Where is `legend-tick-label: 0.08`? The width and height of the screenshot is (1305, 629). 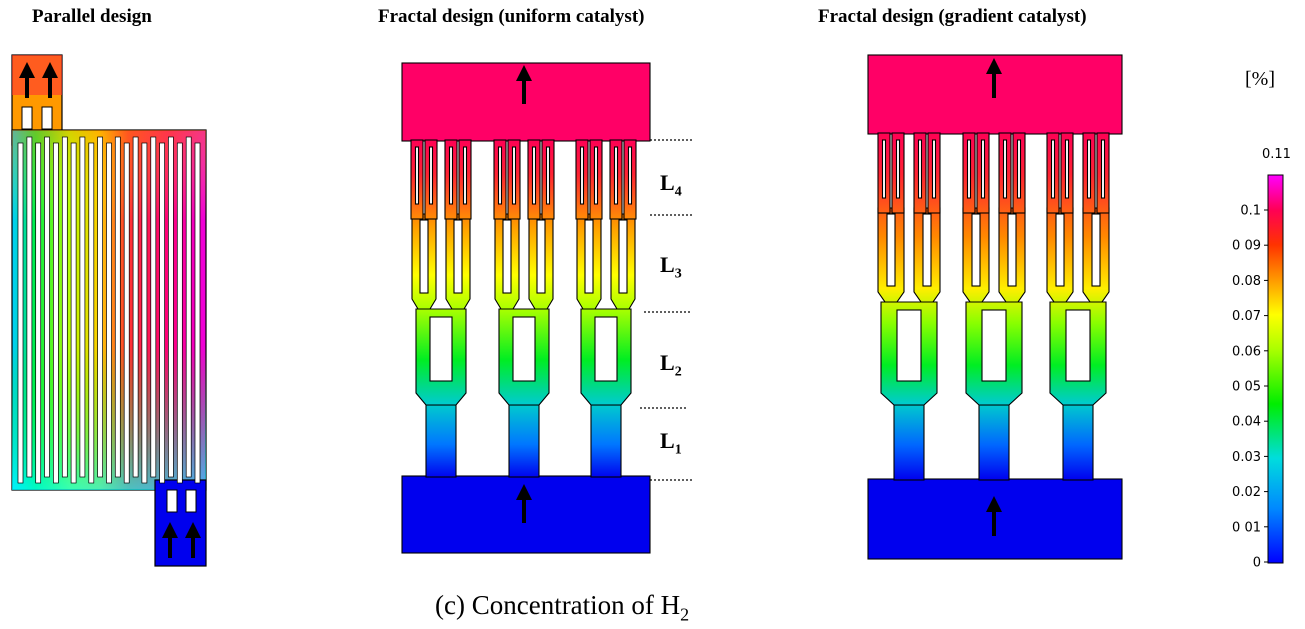 legend-tick-label: 0.08 is located at coordinates (1246, 281).